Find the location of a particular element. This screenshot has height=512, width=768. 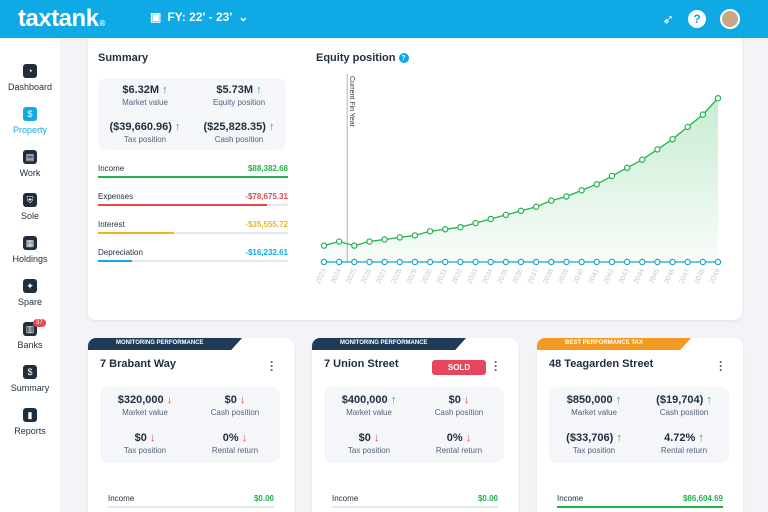

sidebar-item-holdings: ▦ Holdings is located at coordinates (30, 250).